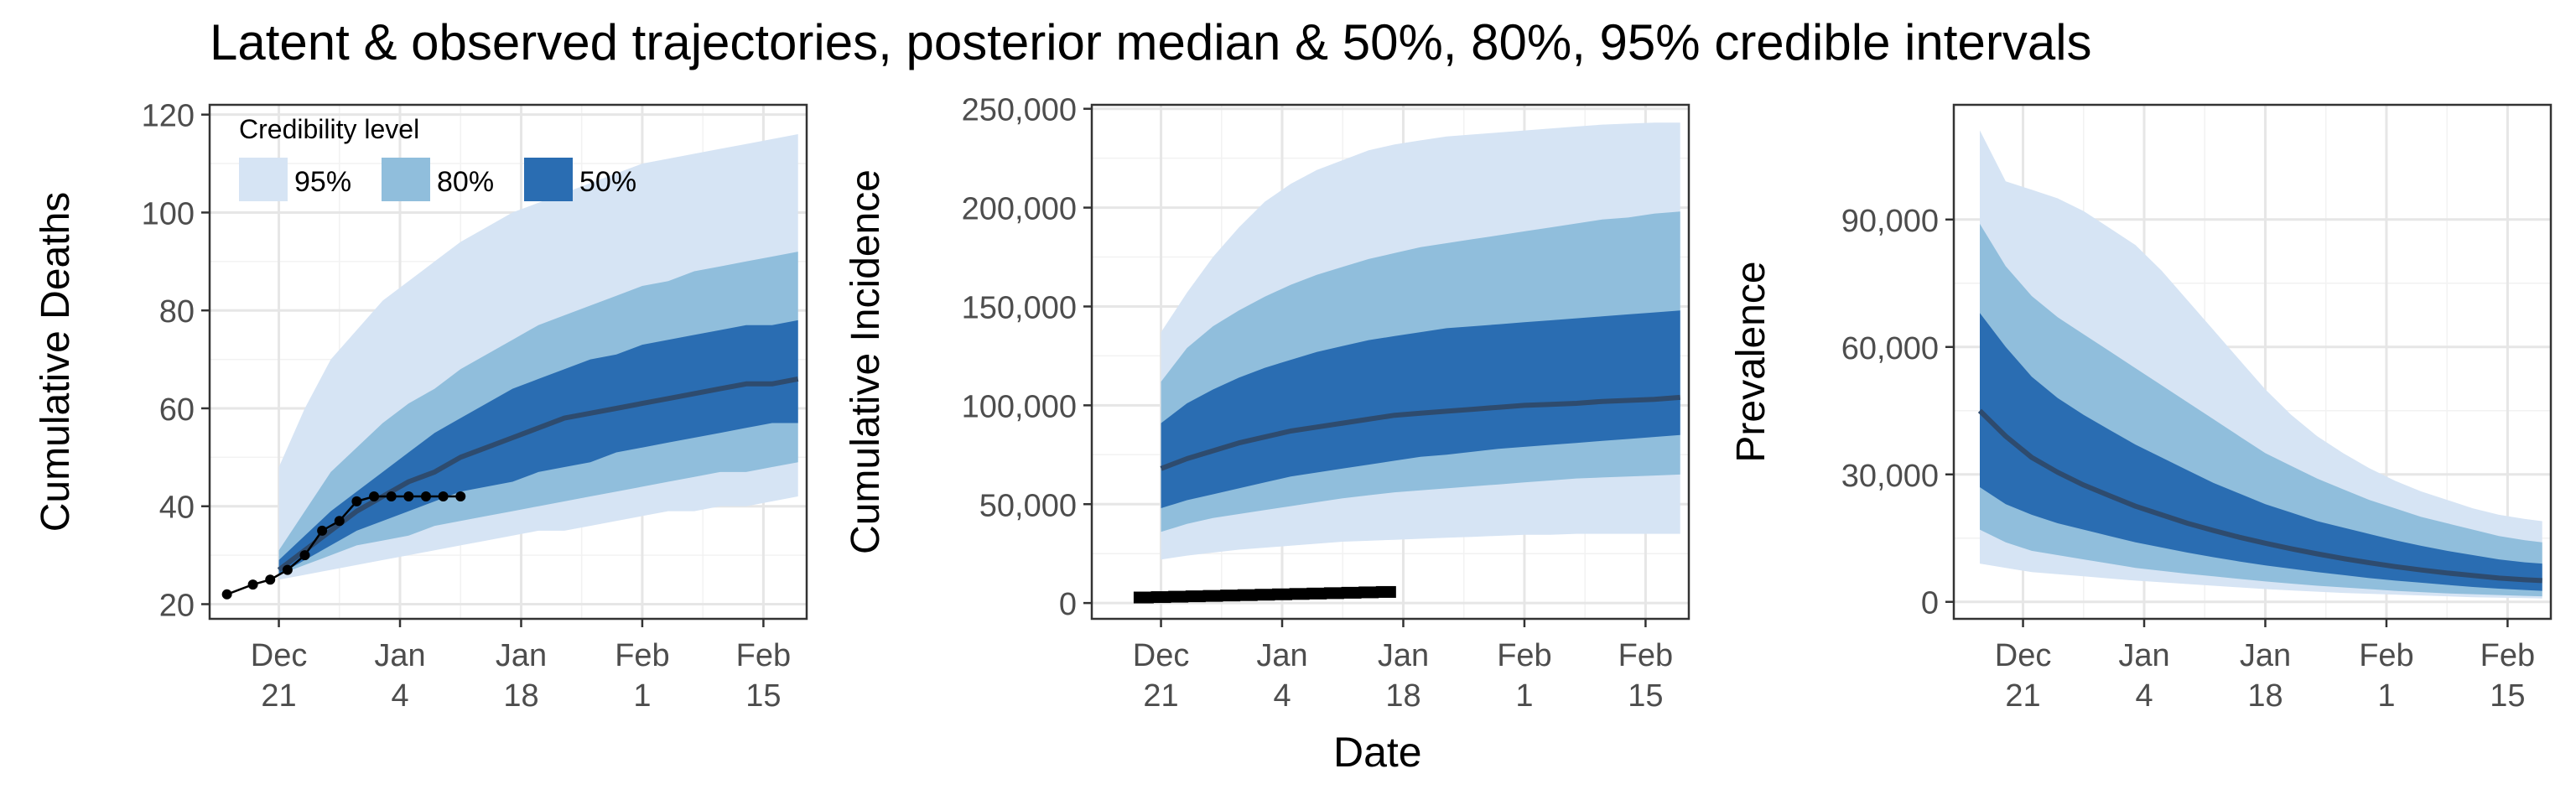  What do you see at coordinates (168, 116) in the screenshot?
I see `y-tick-label: 120` at bounding box center [168, 116].